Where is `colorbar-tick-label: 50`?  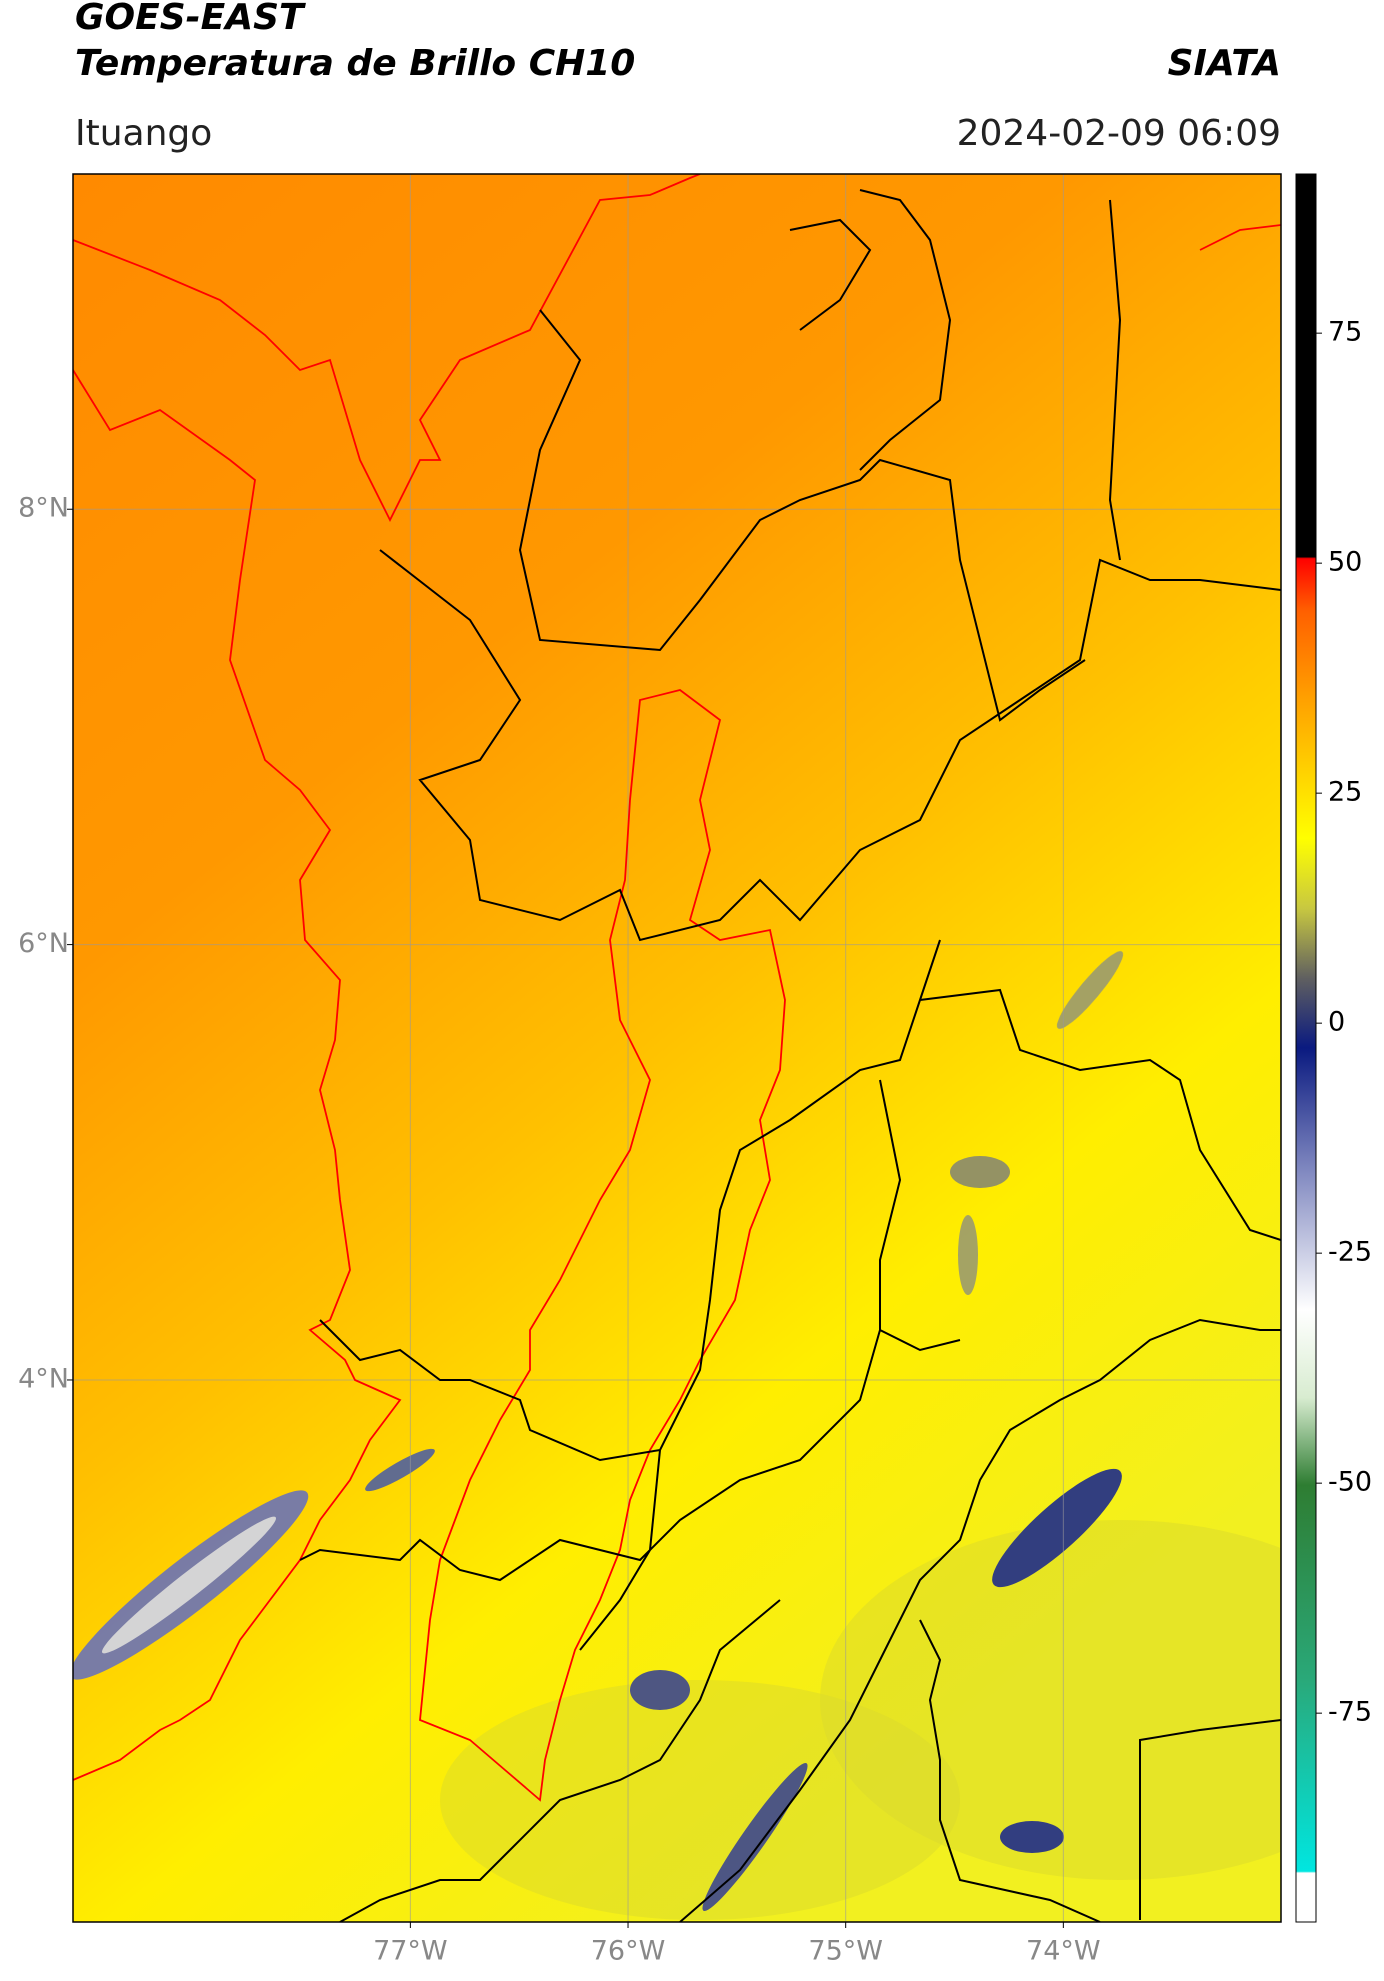
colorbar-tick-label: 50 is located at coordinates (1345, 562).